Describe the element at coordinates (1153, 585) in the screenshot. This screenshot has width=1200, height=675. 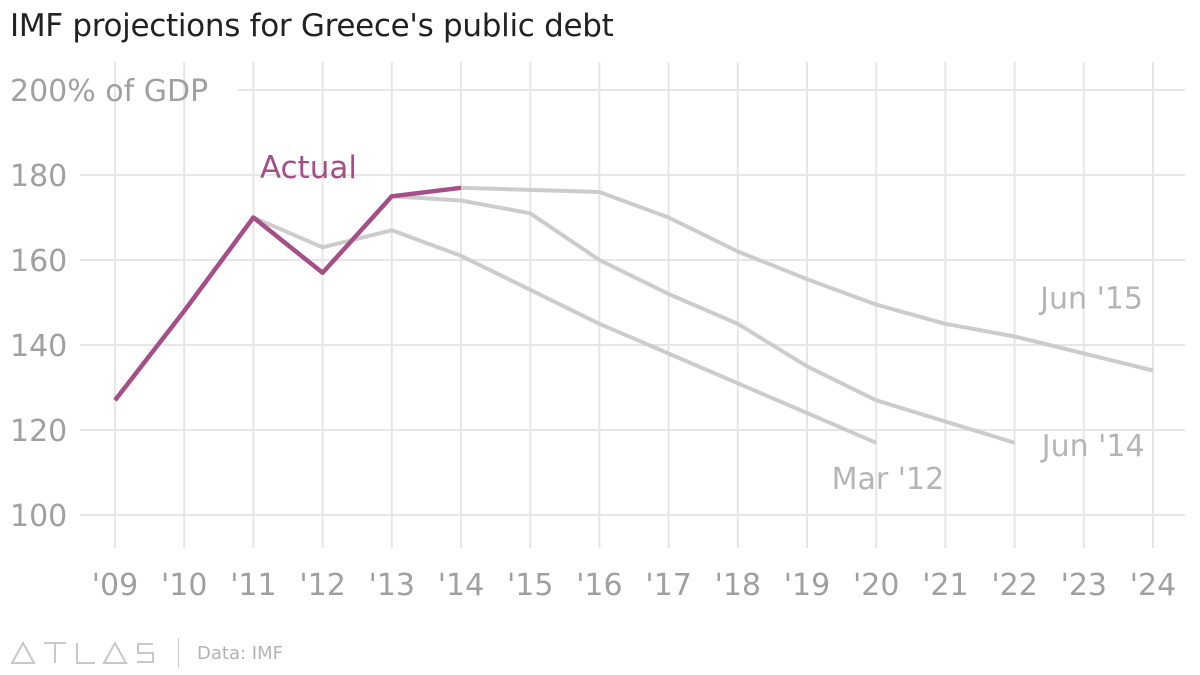
I see `x-tick-label: '24` at that location.